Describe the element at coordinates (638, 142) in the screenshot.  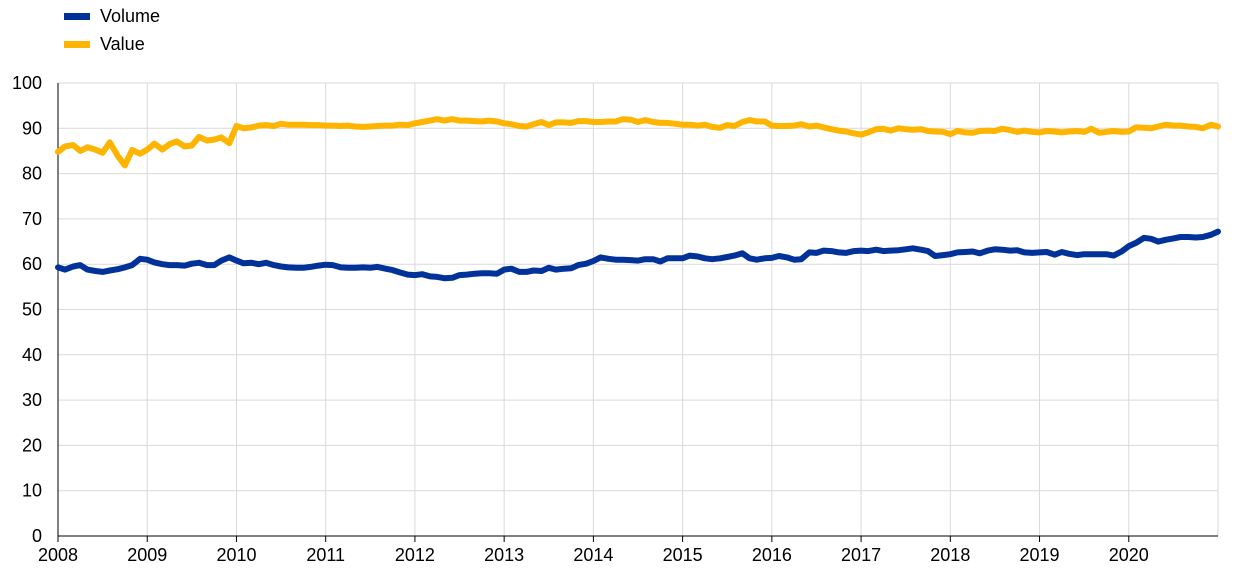
I see `series-line-value` at that location.